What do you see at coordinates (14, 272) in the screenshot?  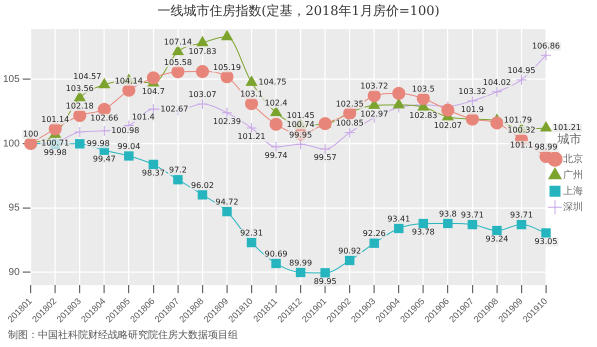 I see `y-tick-label: 90` at bounding box center [14, 272].